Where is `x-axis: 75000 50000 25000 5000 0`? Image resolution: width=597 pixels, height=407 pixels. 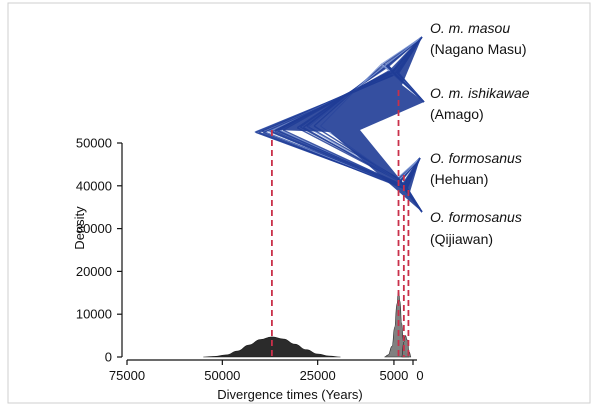 x-axis: 75000 50000 25000 5000 0 is located at coordinates (266, 371).